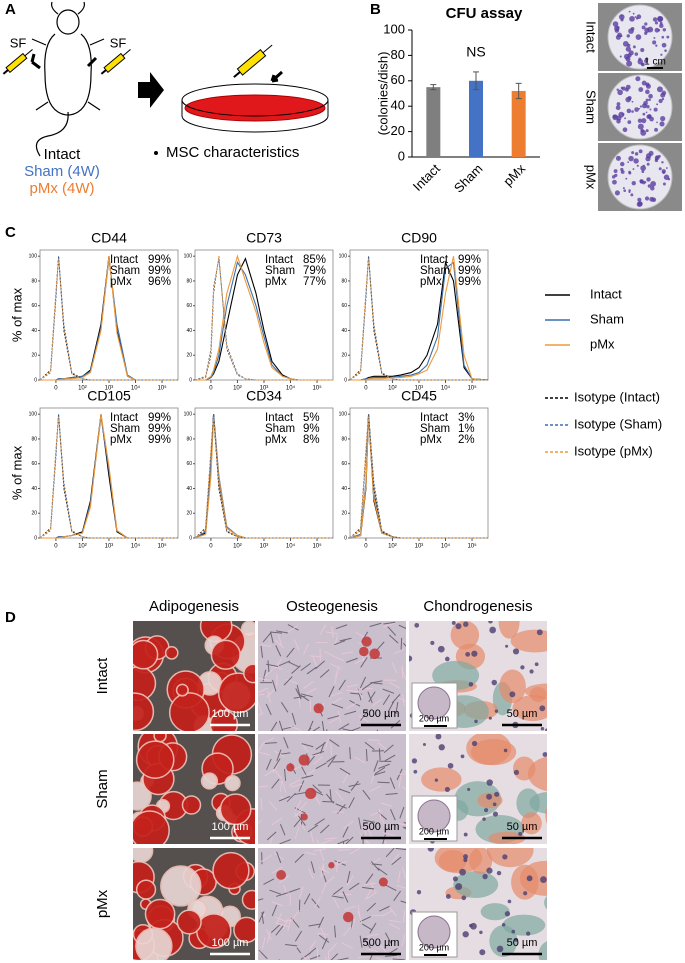 Image resolution: width=685 pixels, height=963 pixels. Describe the element at coordinates (426, 177) in the screenshot. I see `x-tick-label: Intact` at that location.